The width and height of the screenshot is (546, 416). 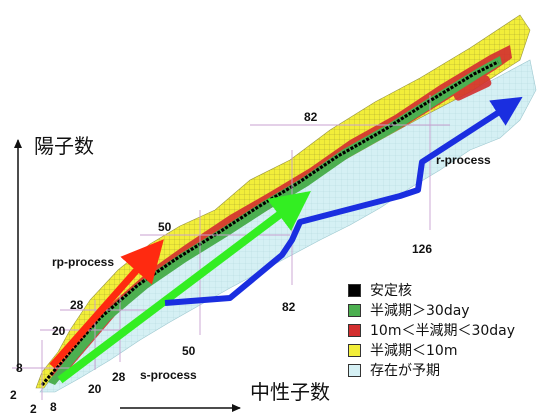 I want to click on n-magic-28: 28, so click(x=119, y=377).